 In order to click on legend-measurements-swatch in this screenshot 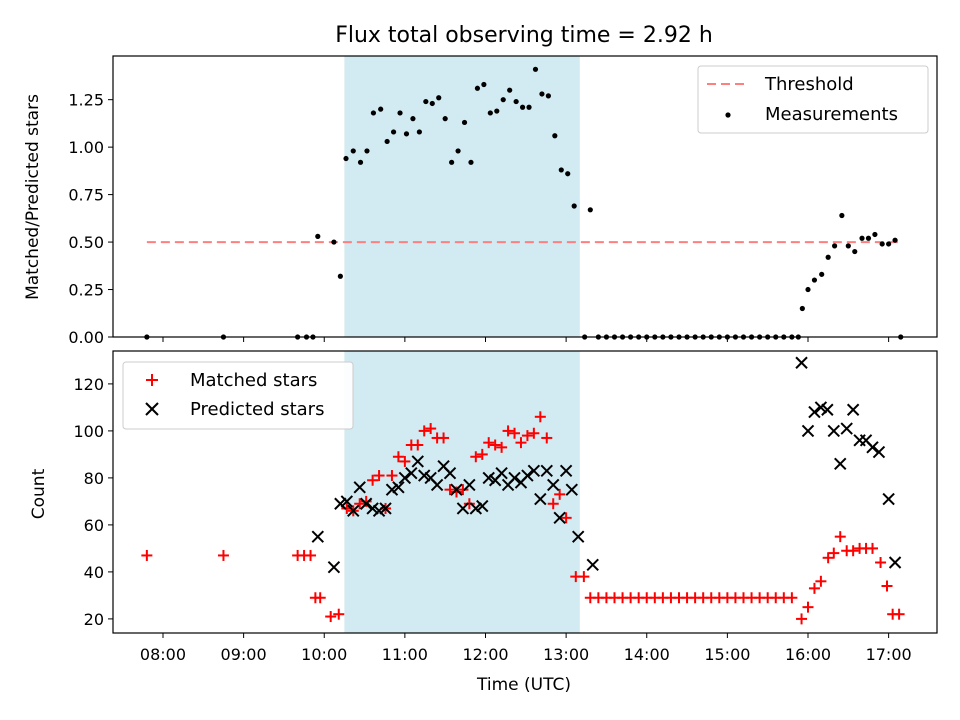, I will do `click(728, 115)`.